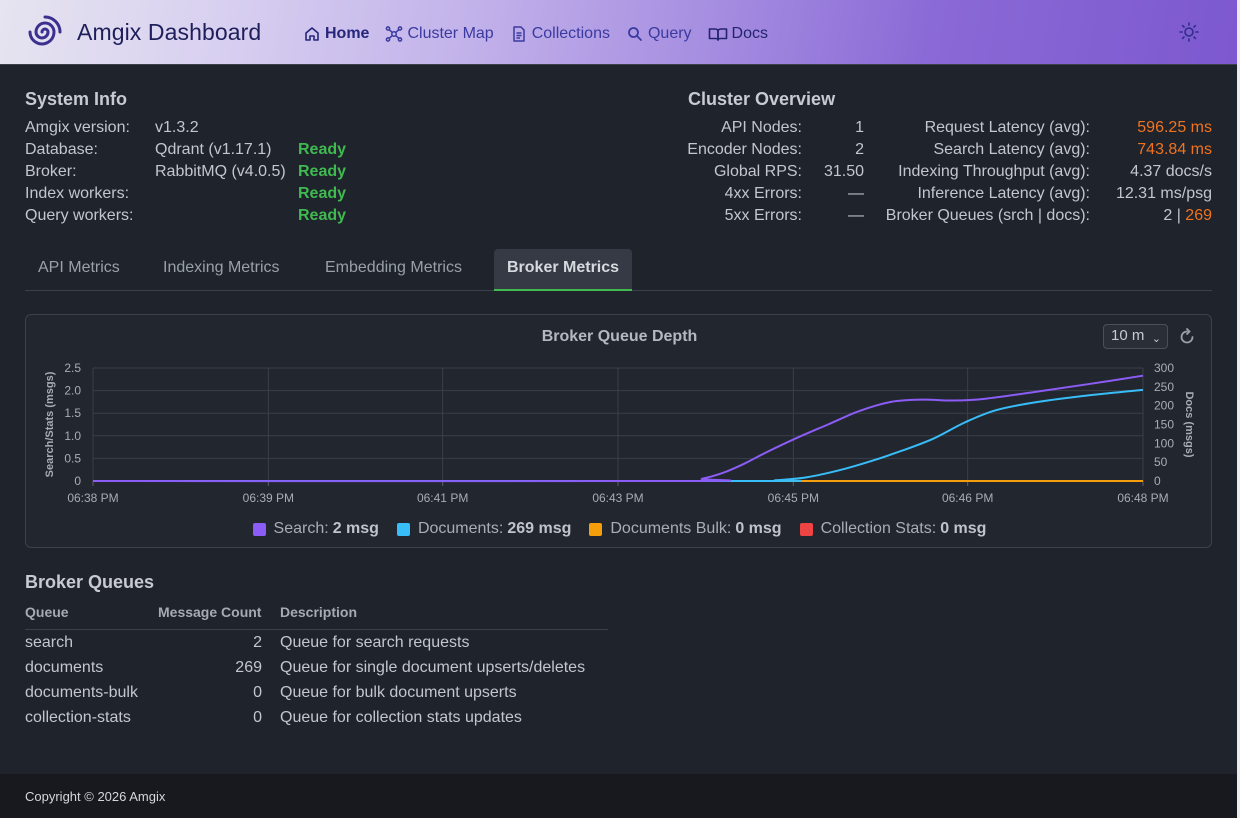 The image size is (1240, 818). What do you see at coordinates (1168, 215) in the screenshot?
I see `broker-queues-srch: 2` at bounding box center [1168, 215].